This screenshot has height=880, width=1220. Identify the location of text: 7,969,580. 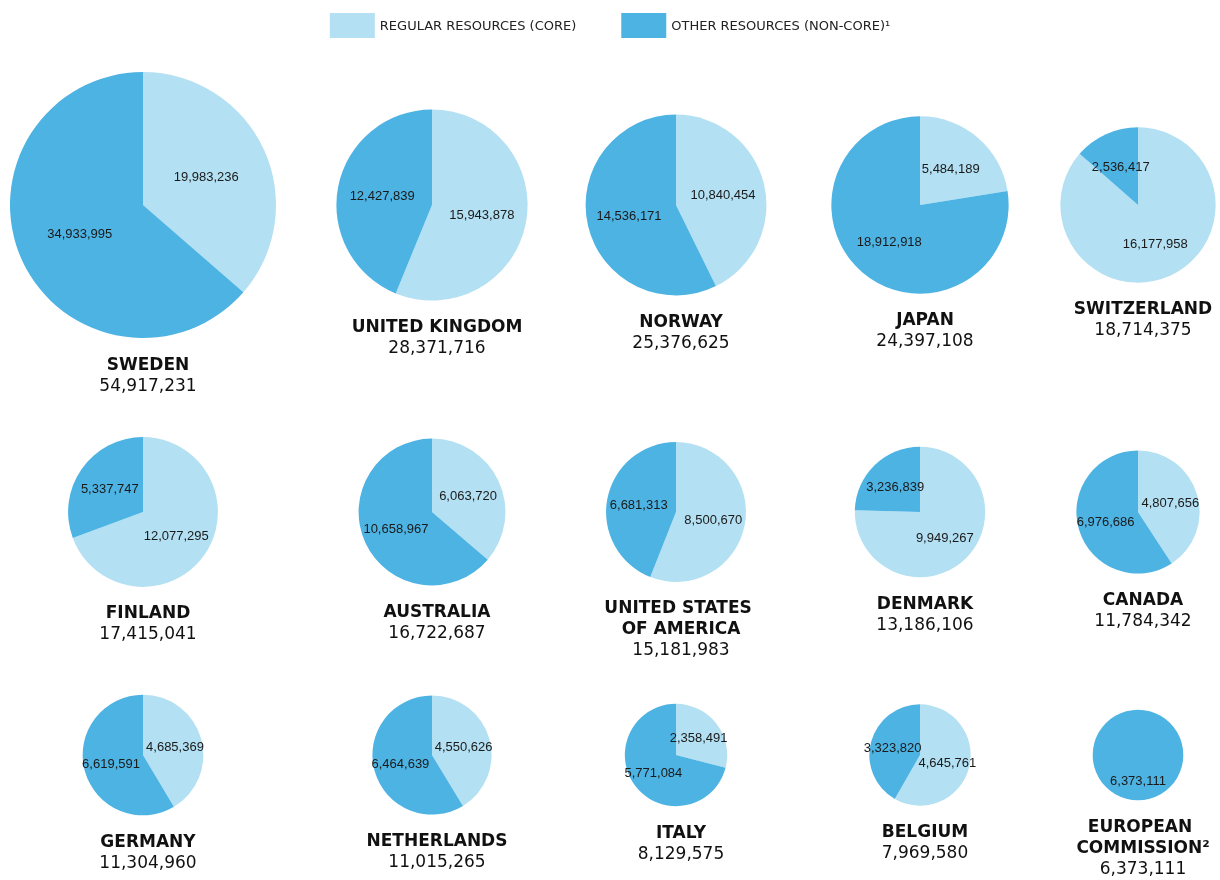
(925, 852).